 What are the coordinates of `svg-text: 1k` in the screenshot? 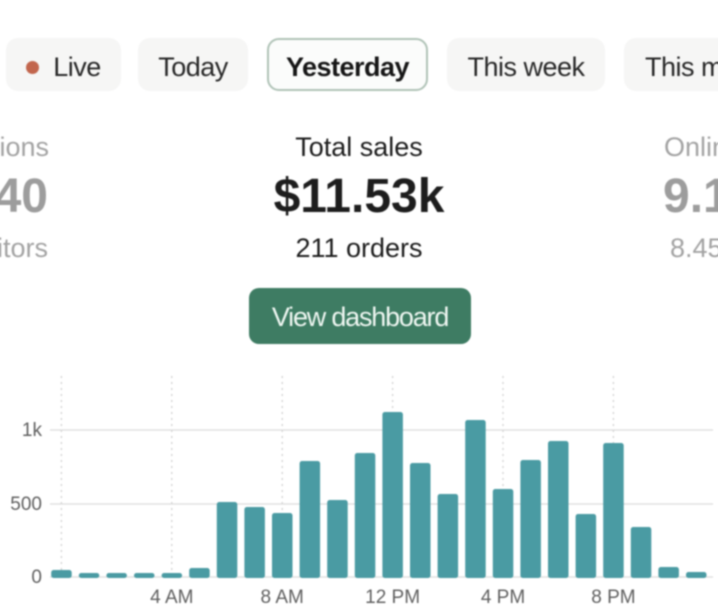 It's located at (32, 430).